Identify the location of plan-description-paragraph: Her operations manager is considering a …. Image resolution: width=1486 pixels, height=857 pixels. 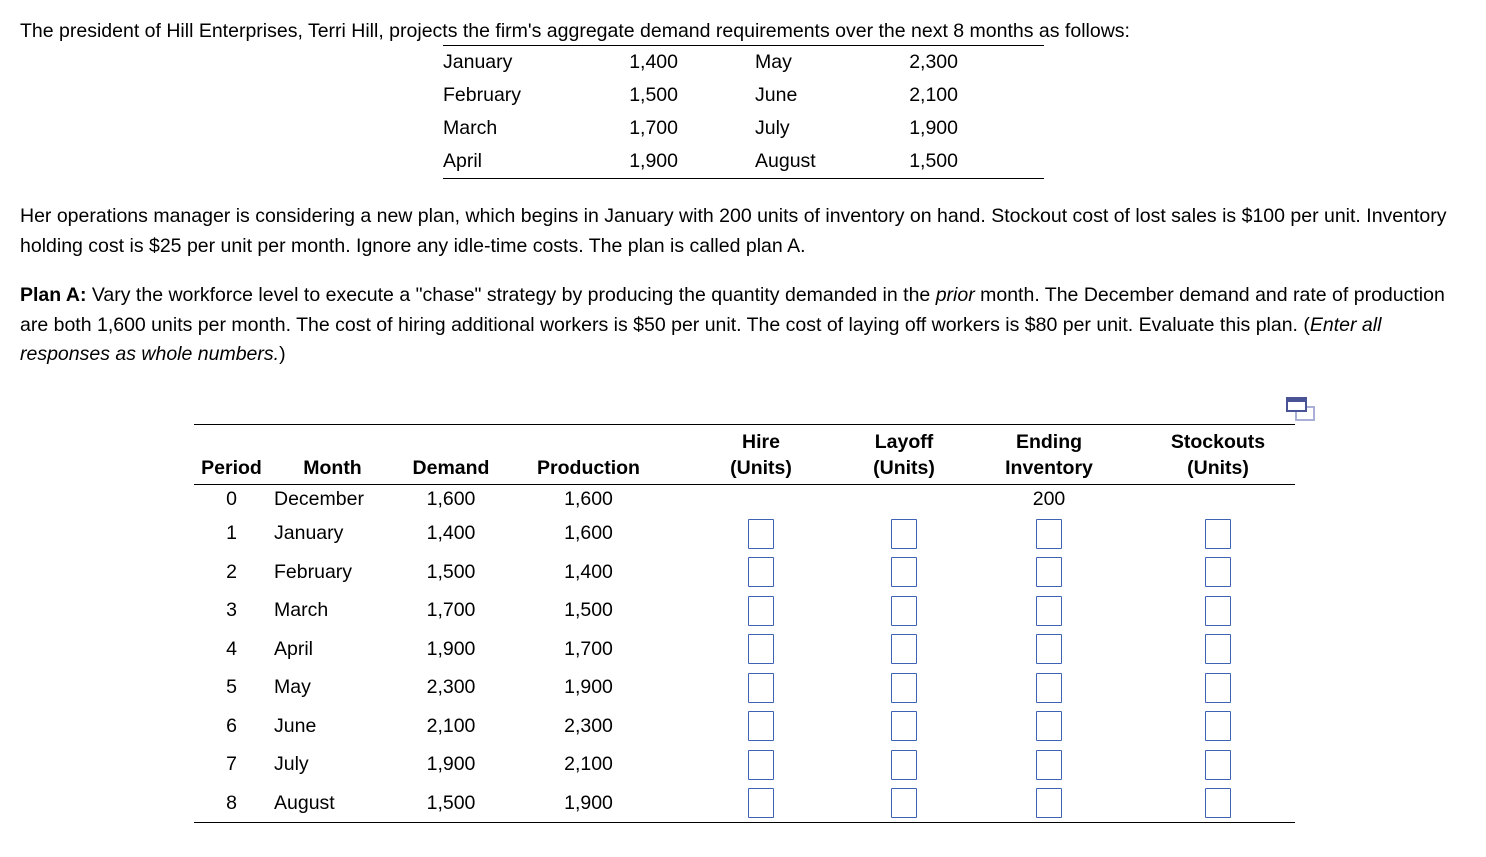
(733, 231).